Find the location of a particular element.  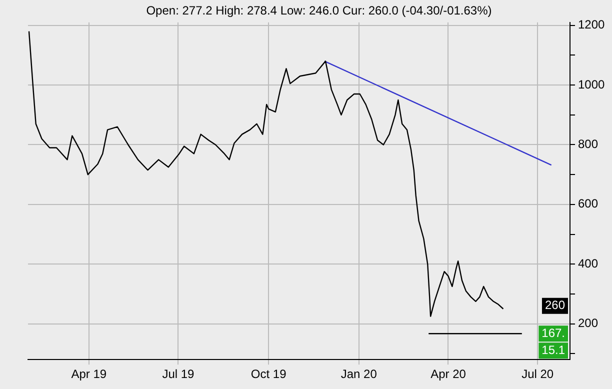

annotation: 15.1 is located at coordinates (554, 349).